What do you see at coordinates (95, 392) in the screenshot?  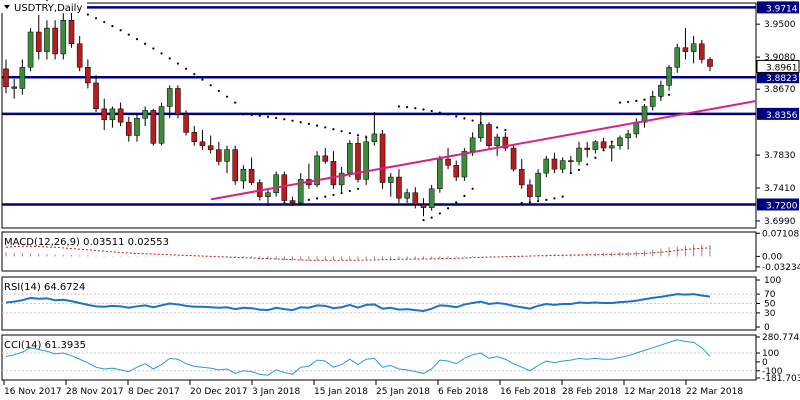 I see `date-tick-label: 28 Nov 2017` at bounding box center [95, 392].